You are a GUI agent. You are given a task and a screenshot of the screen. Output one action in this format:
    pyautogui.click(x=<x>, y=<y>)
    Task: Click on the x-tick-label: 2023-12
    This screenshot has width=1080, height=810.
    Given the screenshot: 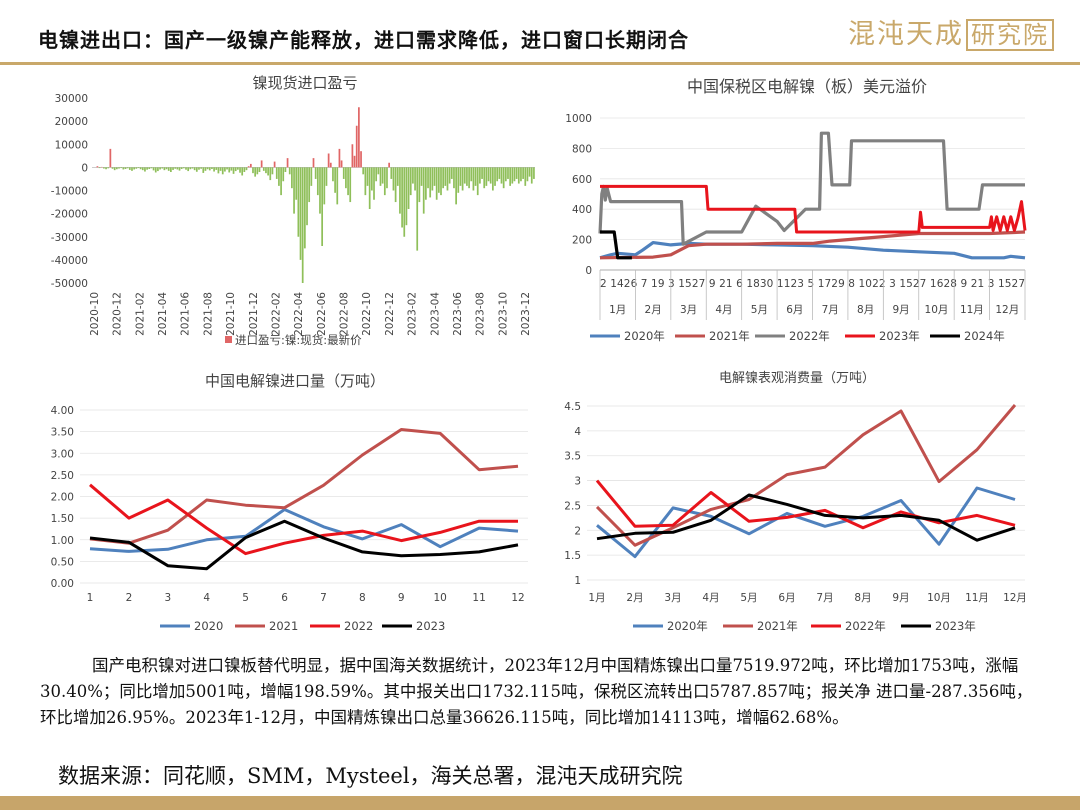 What is the action you would take?
    pyautogui.click(x=526, y=314)
    